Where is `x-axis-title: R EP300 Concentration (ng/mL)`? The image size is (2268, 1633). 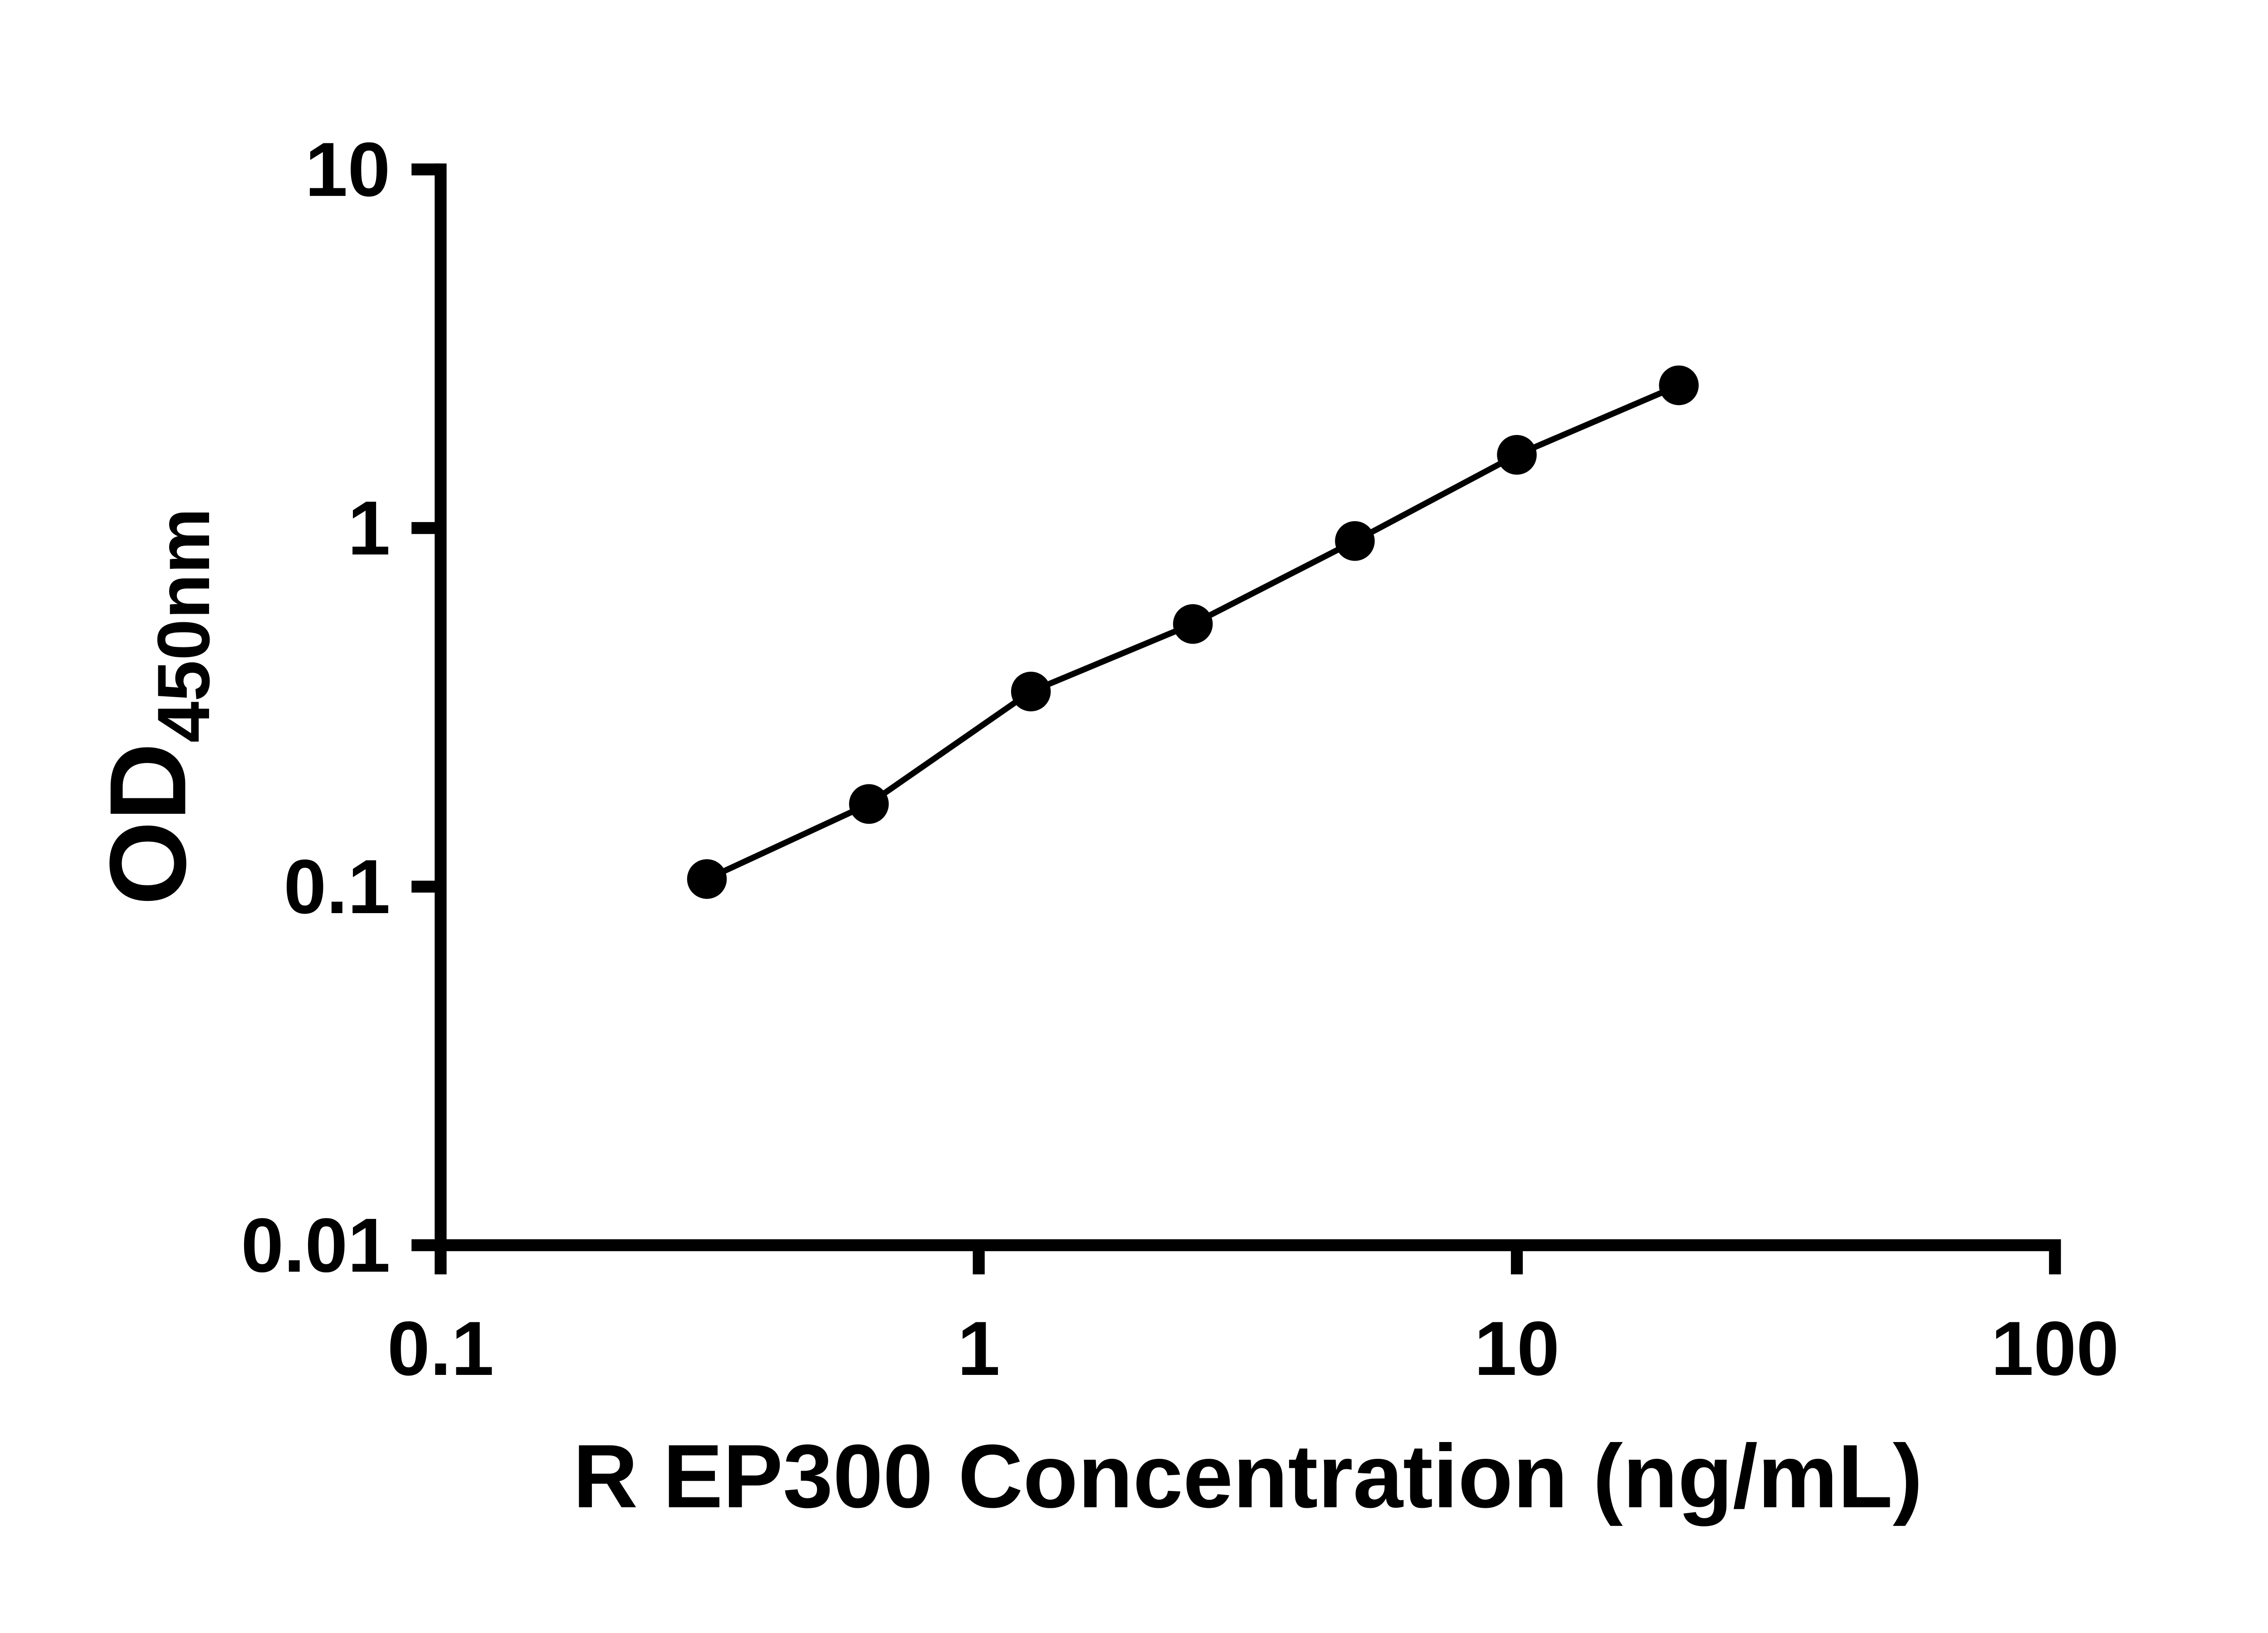 x-axis-title: R EP300 Concentration (ng/mL) is located at coordinates (1248, 1476).